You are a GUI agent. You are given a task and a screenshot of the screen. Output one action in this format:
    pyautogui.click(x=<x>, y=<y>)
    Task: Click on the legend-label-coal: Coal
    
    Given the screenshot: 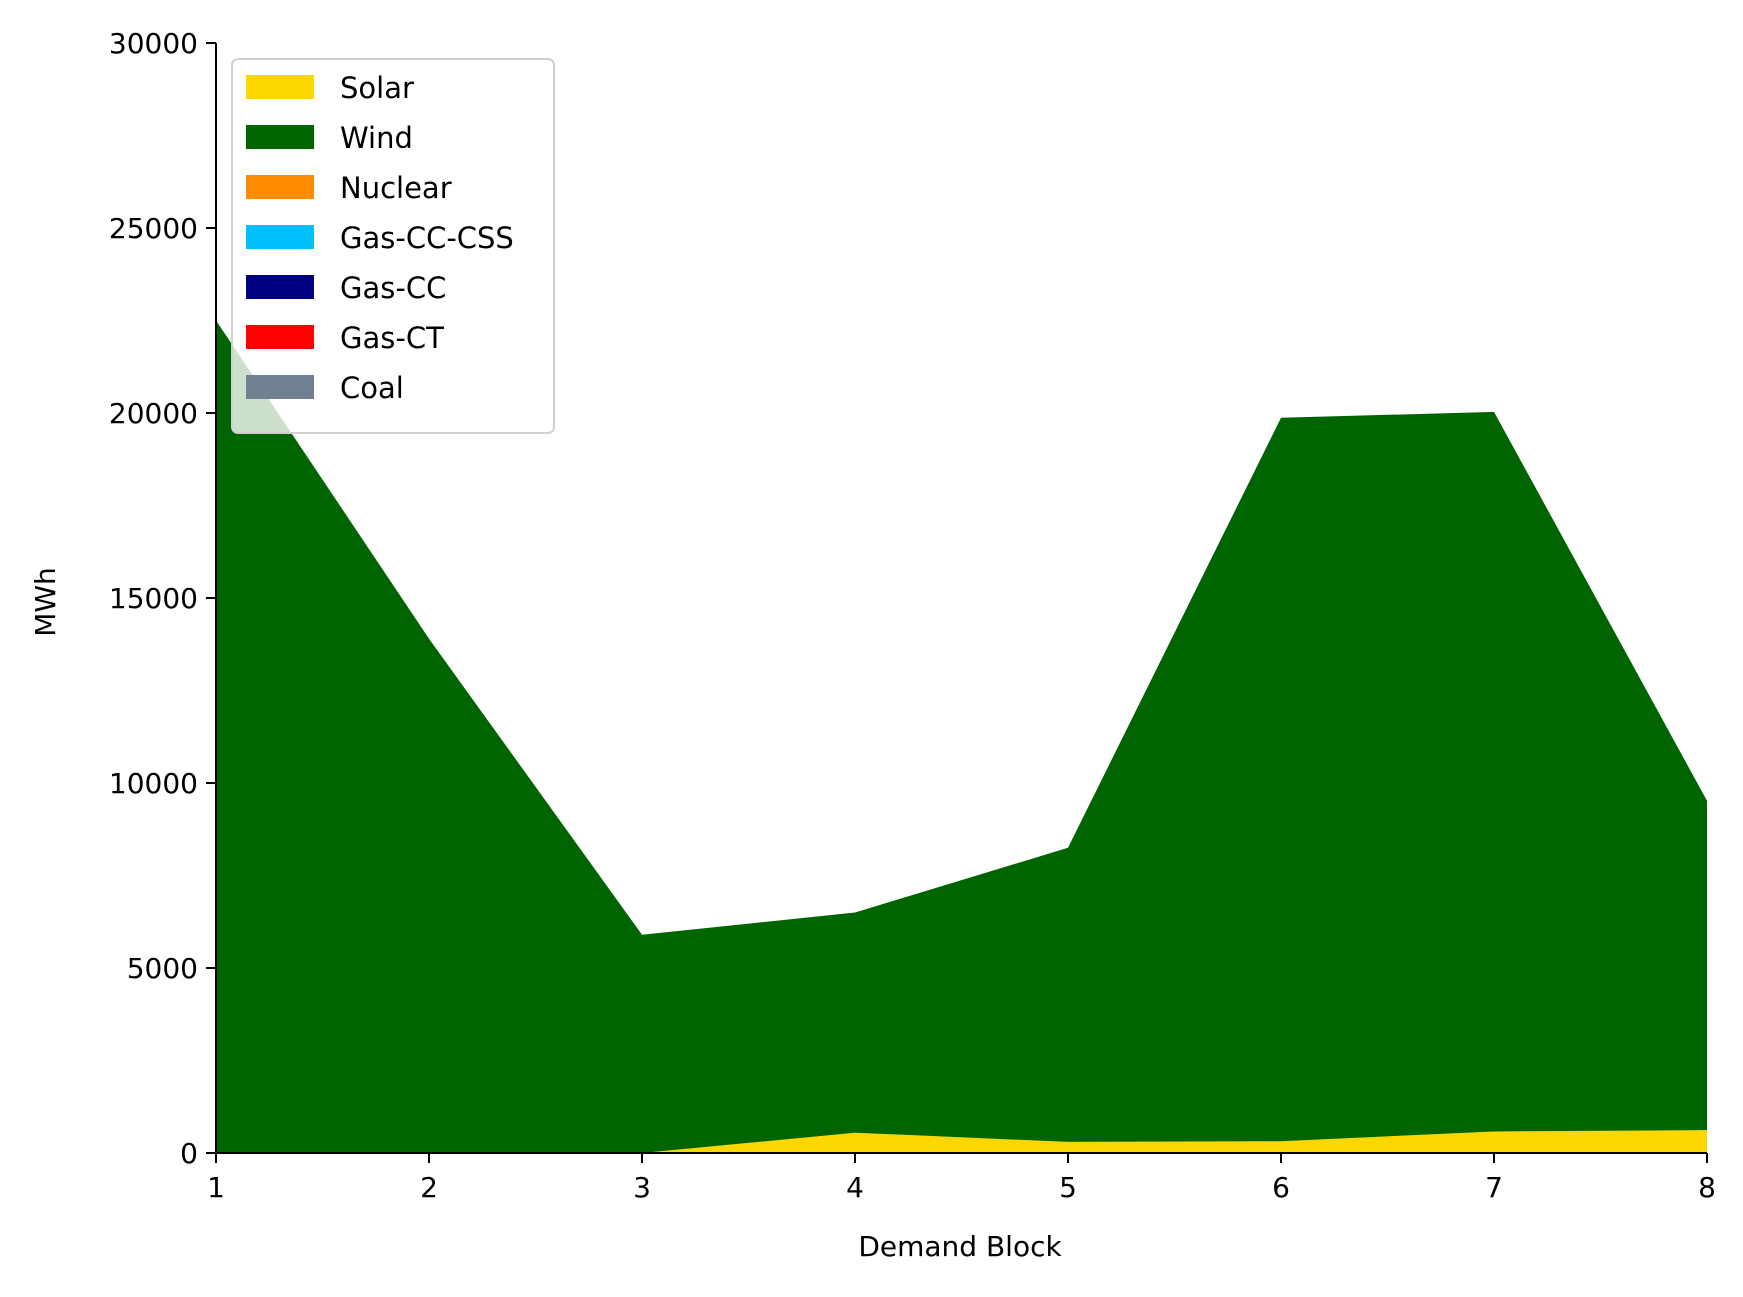 What is the action you would take?
    pyautogui.click(x=372, y=388)
    